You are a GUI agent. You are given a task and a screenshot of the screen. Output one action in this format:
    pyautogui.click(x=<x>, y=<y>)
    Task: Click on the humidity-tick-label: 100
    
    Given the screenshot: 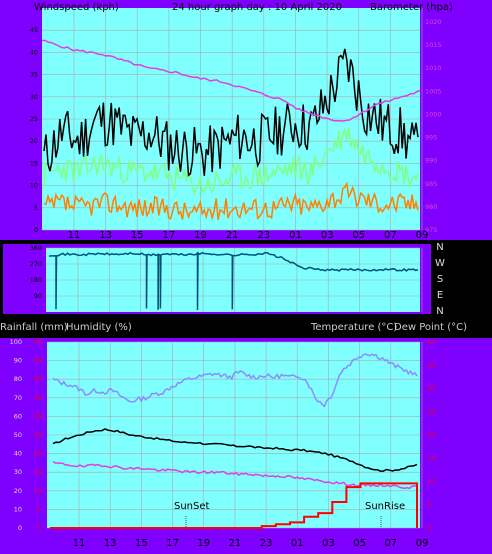 What is the action you would take?
    pyautogui.click(x=16, y=342)
    